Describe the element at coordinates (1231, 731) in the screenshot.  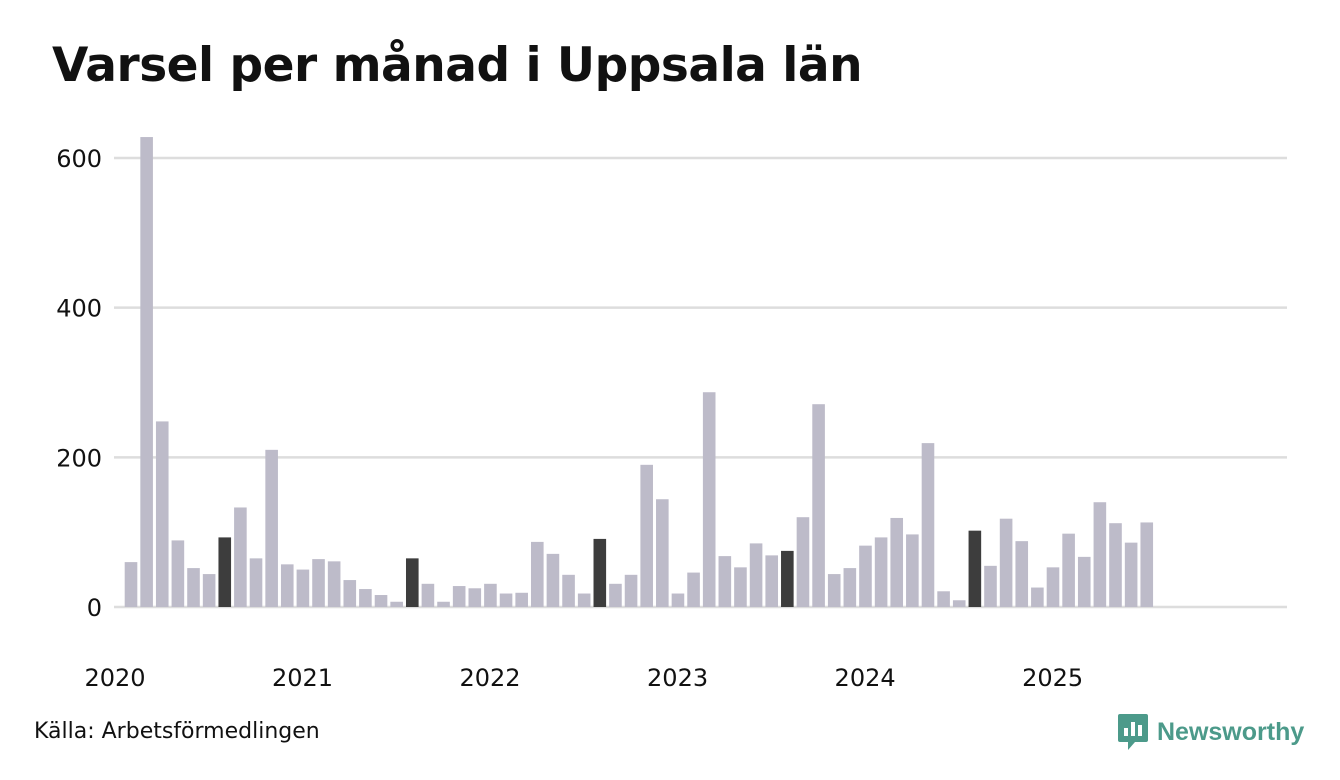
I see `brand-name: Newsworthy` at that location.